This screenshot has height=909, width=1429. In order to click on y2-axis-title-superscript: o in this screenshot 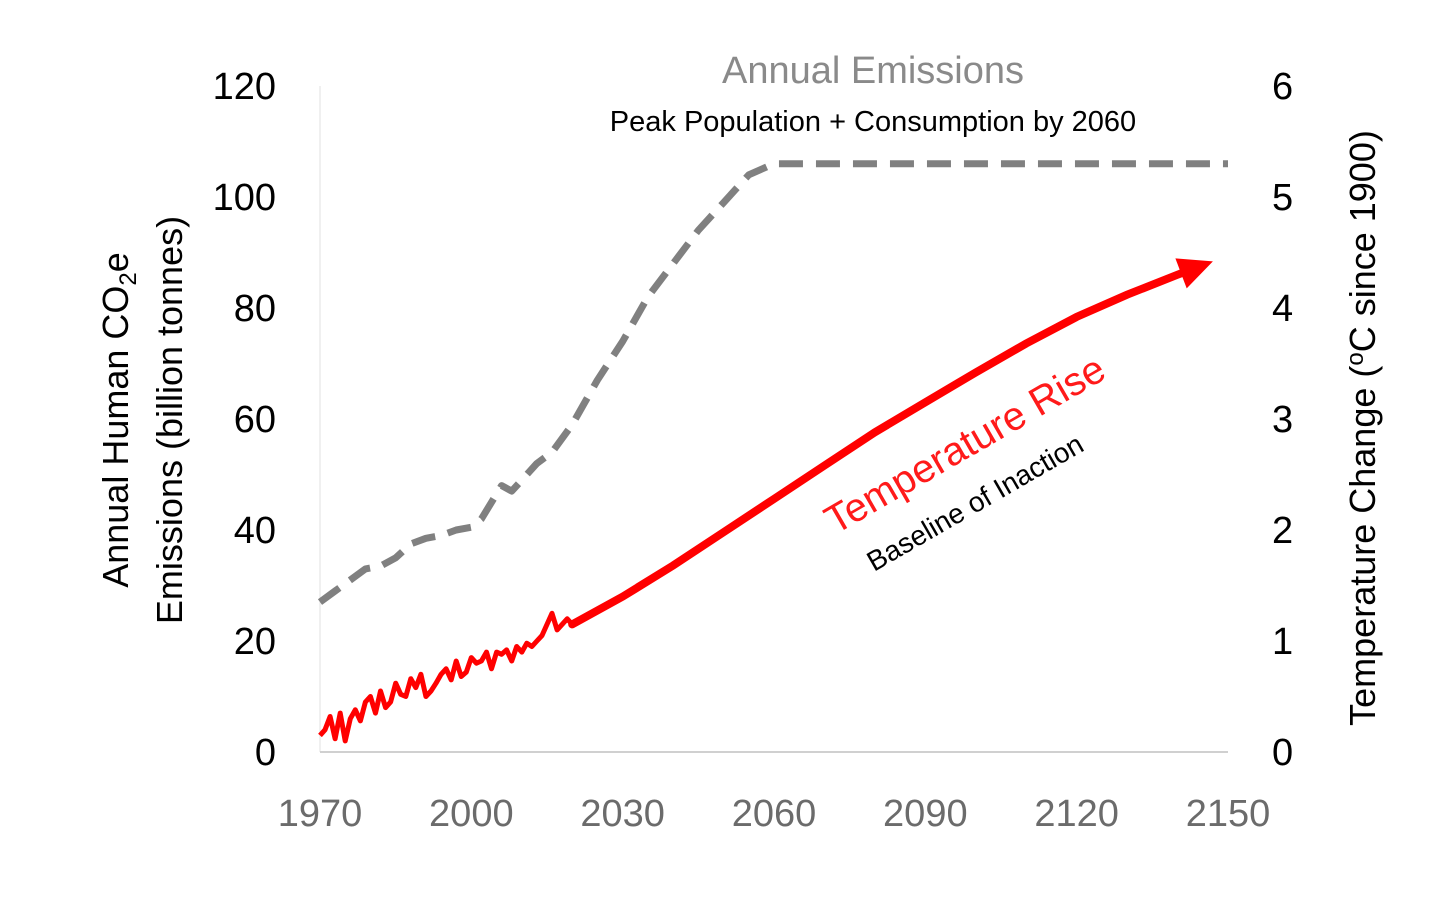, I will do `click(1355, 358)`.